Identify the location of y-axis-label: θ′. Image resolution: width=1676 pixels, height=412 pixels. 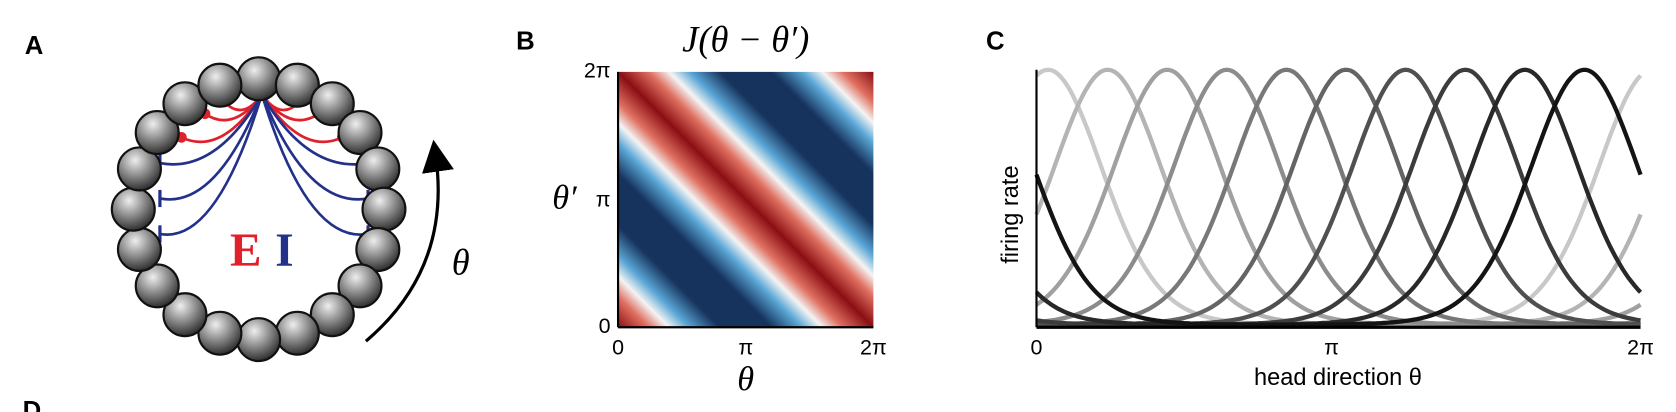
(564, 198).